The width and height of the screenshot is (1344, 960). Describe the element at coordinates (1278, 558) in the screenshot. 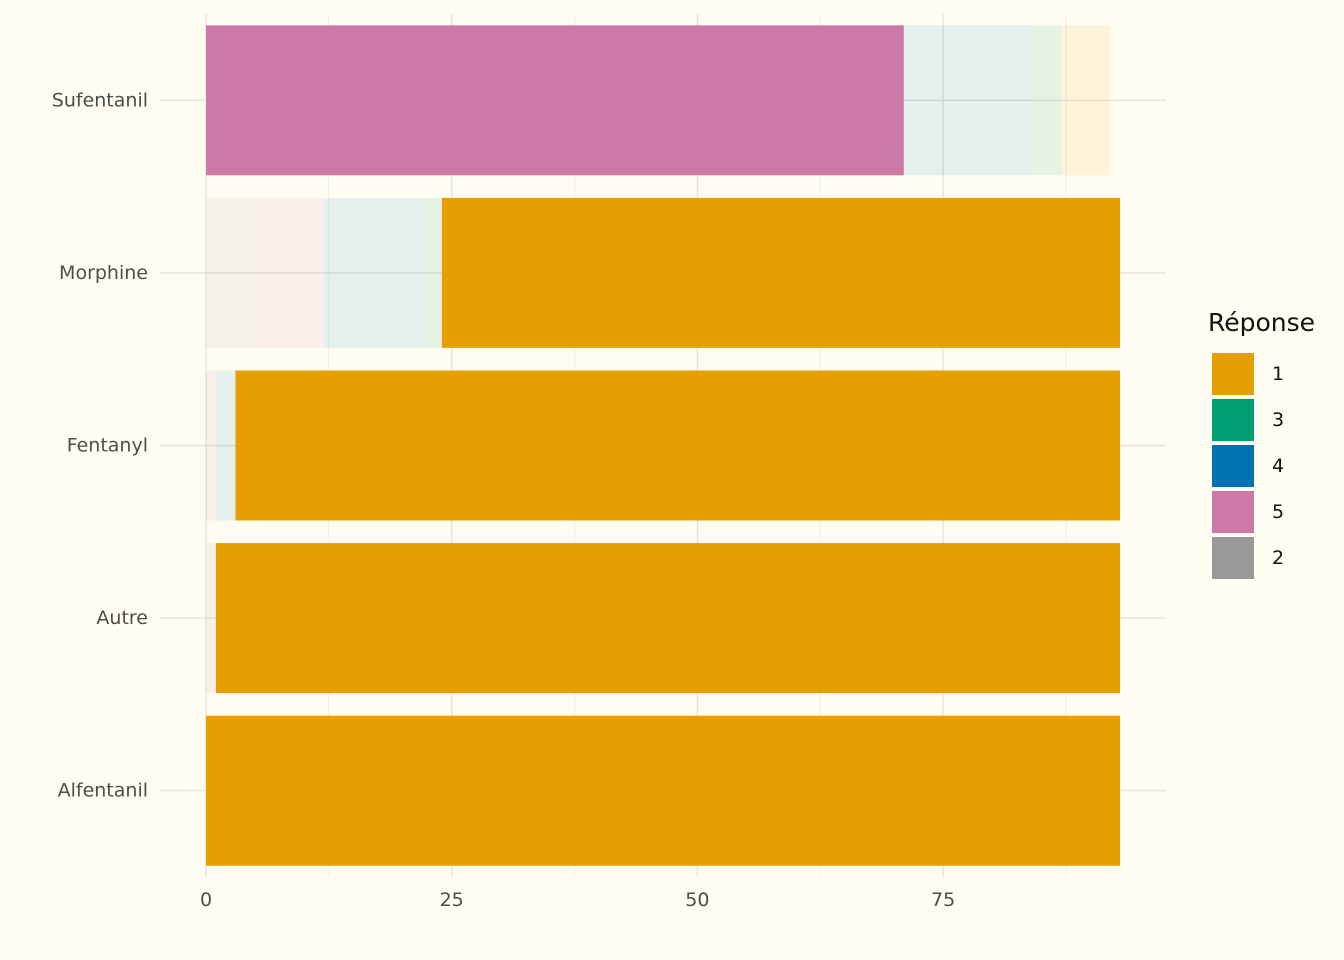

I see `legend-label-2: 2` at that location.